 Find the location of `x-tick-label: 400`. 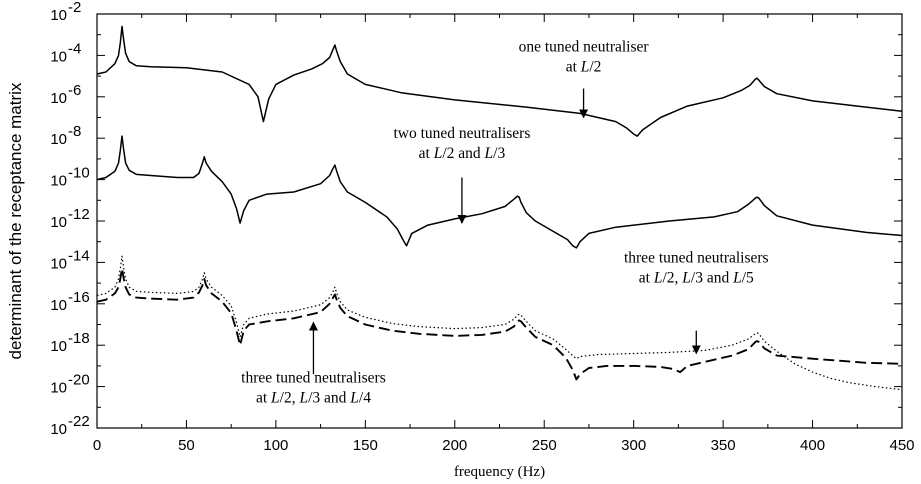

x-tick-label: 400 is located at coordinates (812, 445).